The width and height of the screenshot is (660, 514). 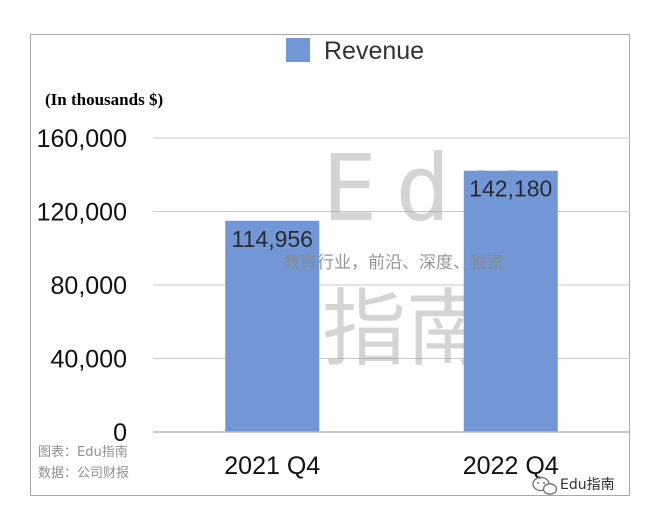 I want to click on x-tick-label: 2022 Q4, so click(x=511, y=466).